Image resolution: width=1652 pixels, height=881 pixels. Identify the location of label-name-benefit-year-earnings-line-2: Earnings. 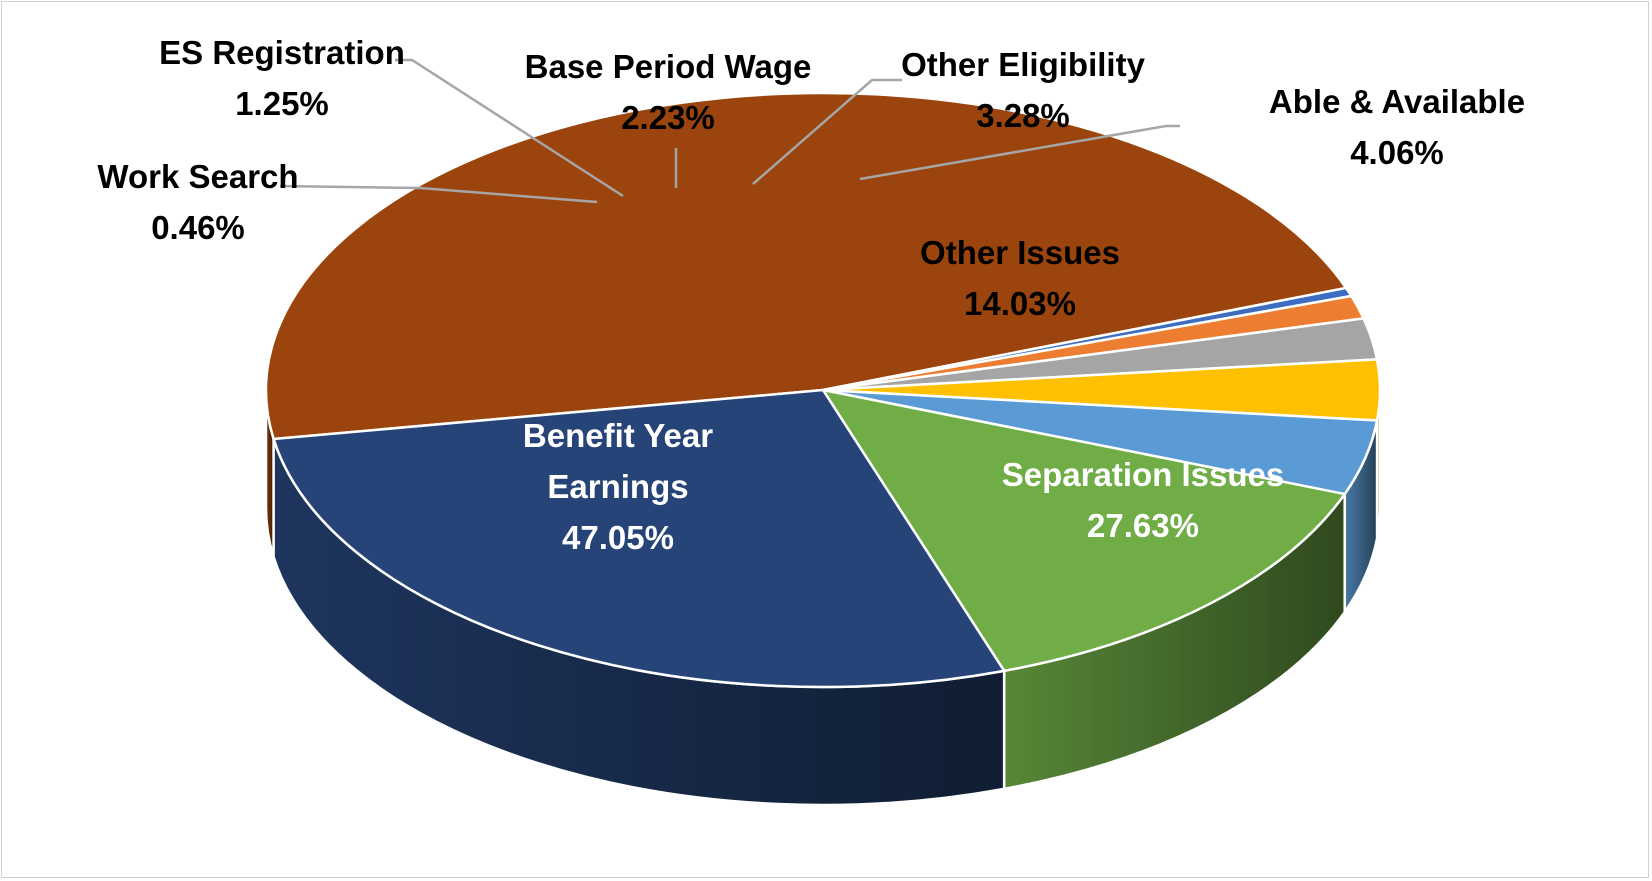
(617, 486).